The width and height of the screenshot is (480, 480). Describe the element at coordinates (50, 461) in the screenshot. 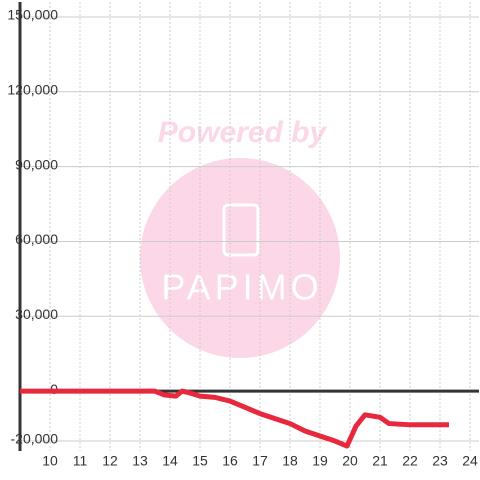

I see `x-tick-label: 10` at that location.